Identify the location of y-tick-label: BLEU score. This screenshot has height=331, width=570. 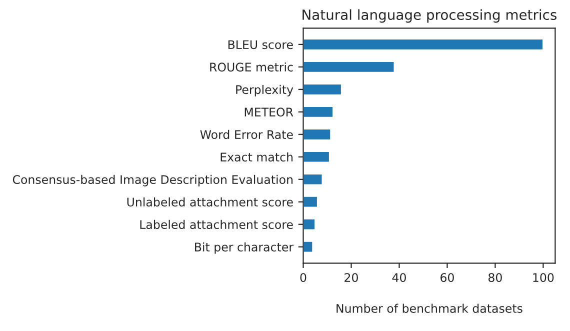
(260, 45).